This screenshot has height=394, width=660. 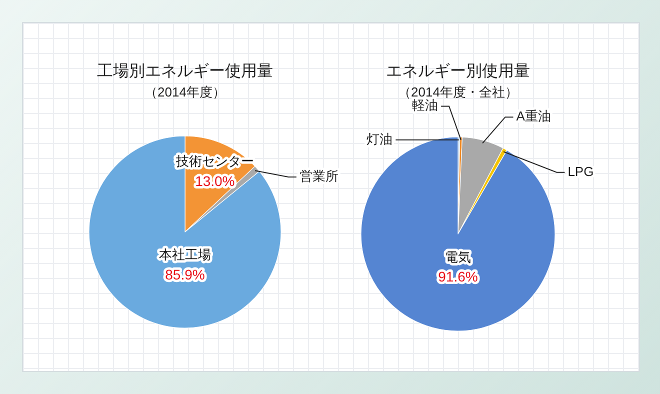 What do you see at coordinates (533, 116) in the screenshot?
I see `slice-label: A重油` at bounding box center [533, 116].